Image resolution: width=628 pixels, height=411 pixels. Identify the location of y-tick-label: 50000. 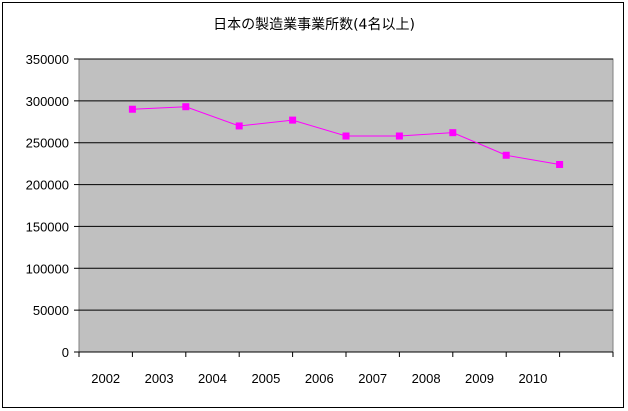
(51, 310).